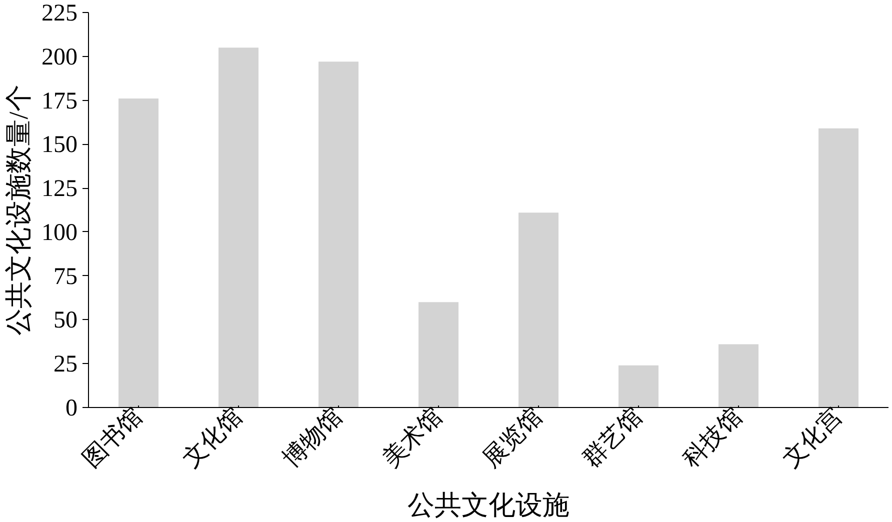 Image resolution: width=892 pixels, height=522 pixels. What do you see at coordinates (113, 437) in the screenshot?
I see `x-tick-label: 图书馆` at bounding box center [113, 437].